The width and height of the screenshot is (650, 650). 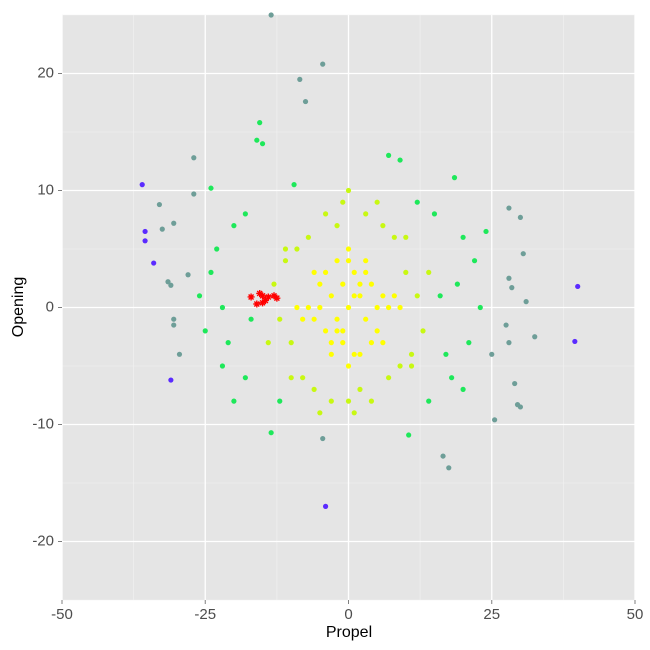 I want to click on x-tick-label: 50, so click(x=635, y=614).